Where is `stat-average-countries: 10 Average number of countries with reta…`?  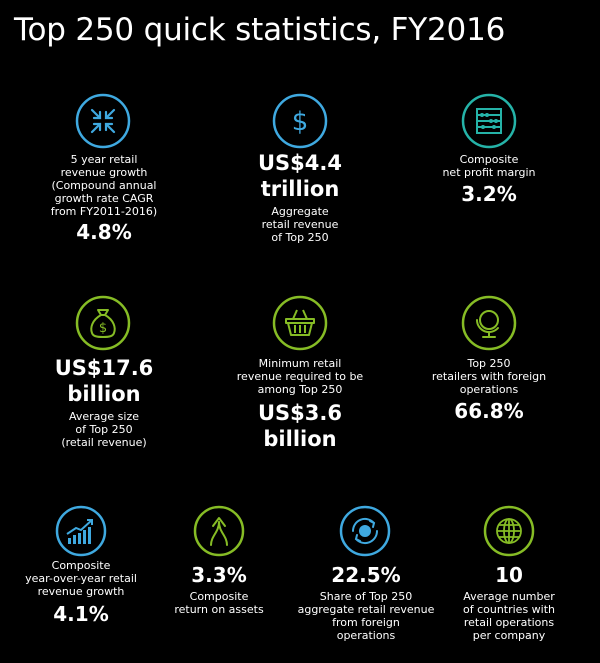
stat-average-countries: 10 Average number of countries with reta… is located at coordinates (509, 602).